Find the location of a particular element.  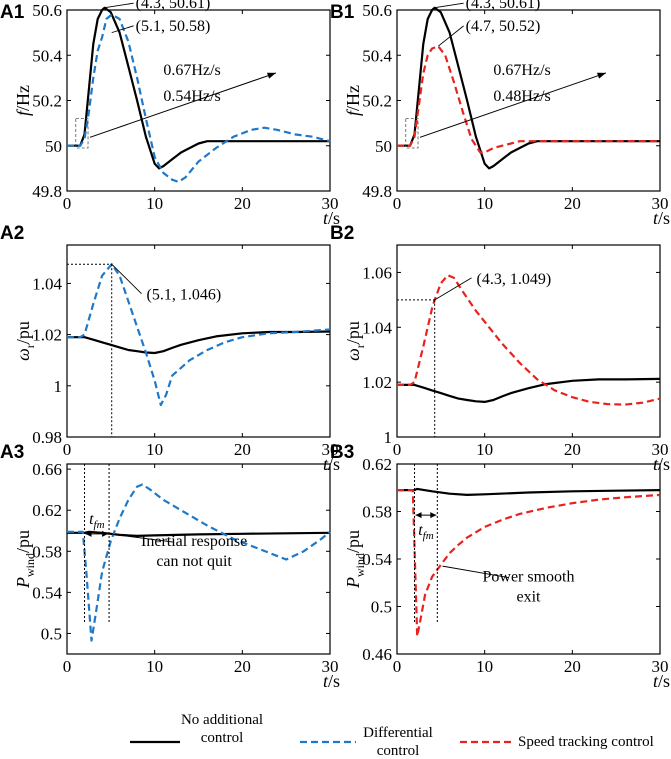

rate-label: 0.54Hz/s is located at coordinates (191, 96).